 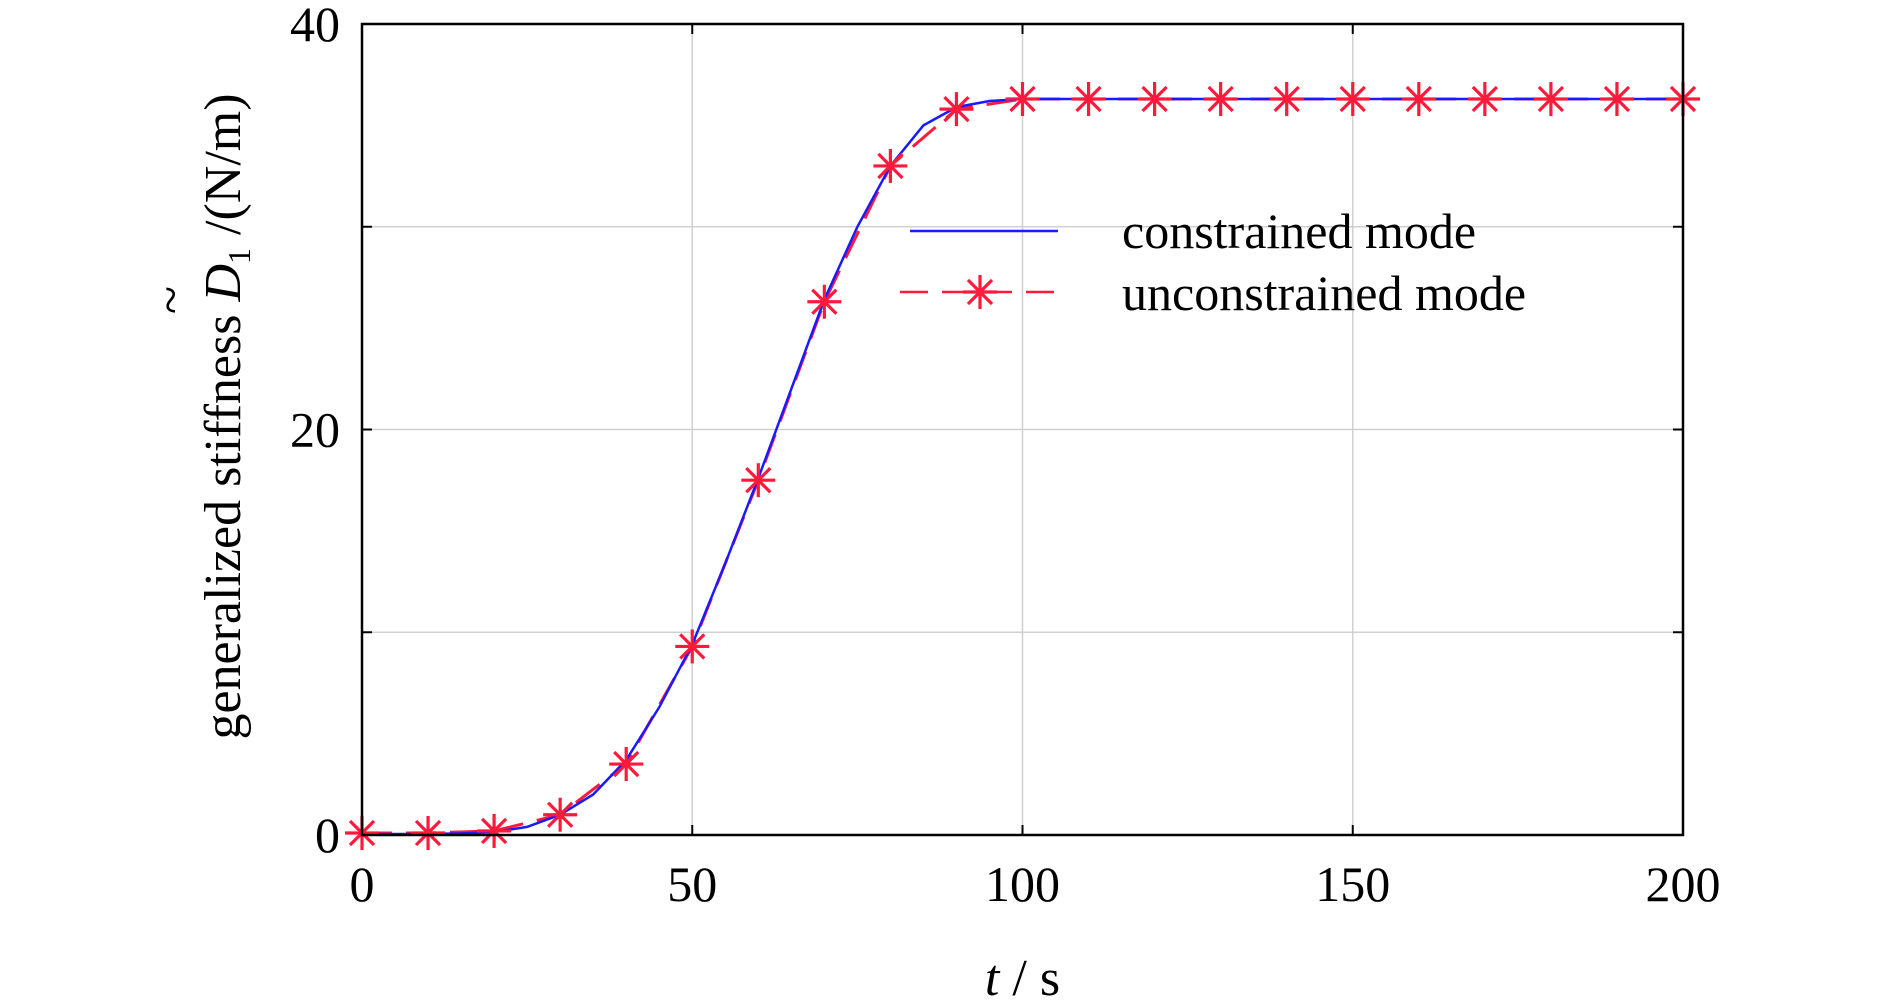 What do you see at coordinates (223, 170) in the screenshot?
I see `y-axis-unit: /(N/m)` at bounding box center [223, 170].